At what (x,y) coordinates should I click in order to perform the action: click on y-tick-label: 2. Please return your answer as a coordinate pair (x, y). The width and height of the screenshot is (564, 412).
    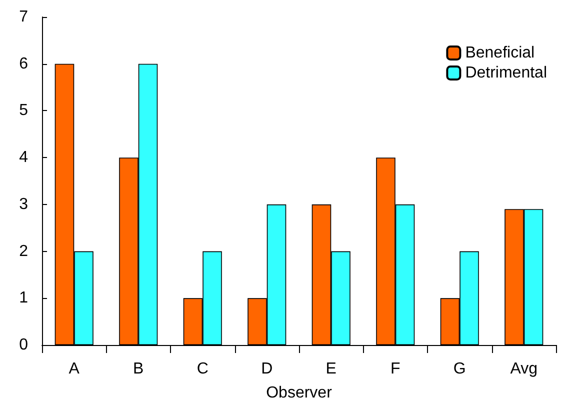
    Looking at the image, I should click on (23, 251).